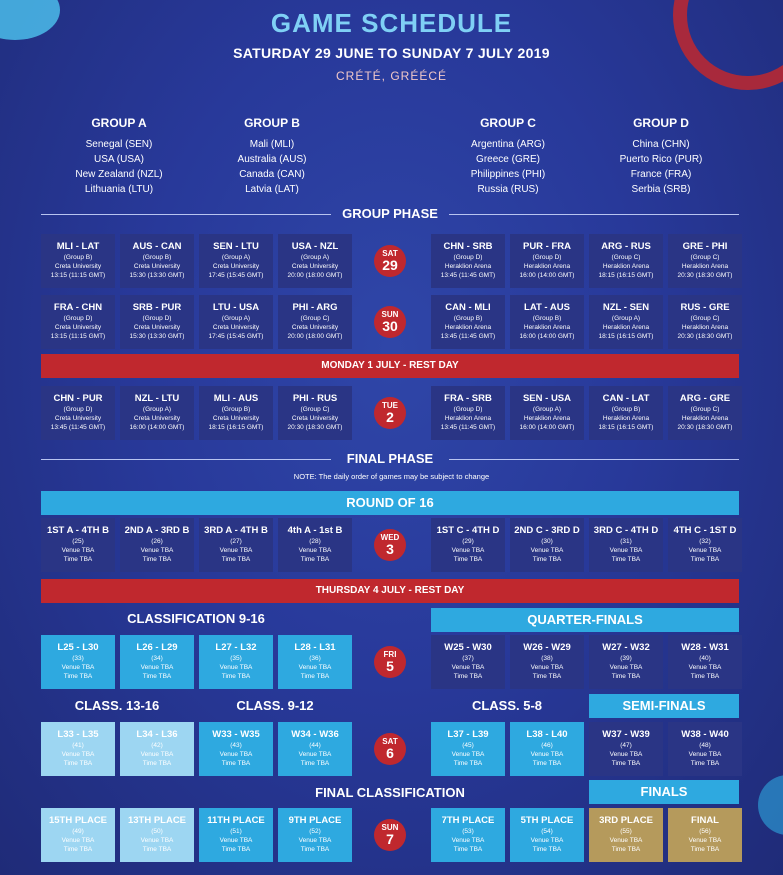 This screenshot has width=783, height=875. I want to click on matchup: SEN - USA, so click(547, 398).